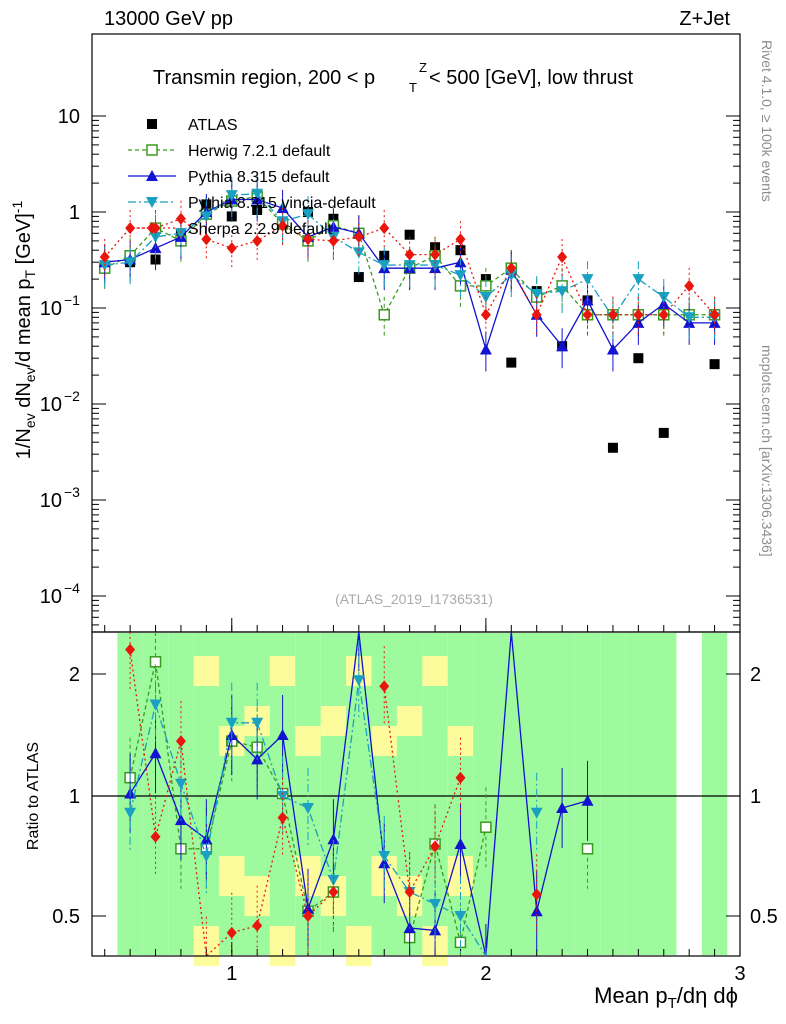 The width and height of the screenshot is (786, 1024). I want to click on title-sub: T, so click(413, 87).